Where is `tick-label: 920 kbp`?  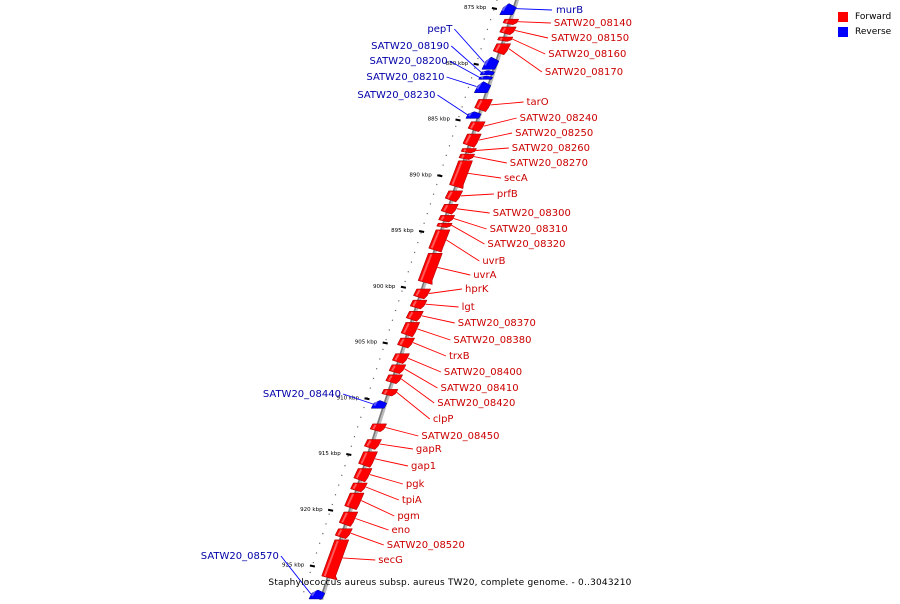 tick-label: 920 kbp is located at coordinates (311, 510).